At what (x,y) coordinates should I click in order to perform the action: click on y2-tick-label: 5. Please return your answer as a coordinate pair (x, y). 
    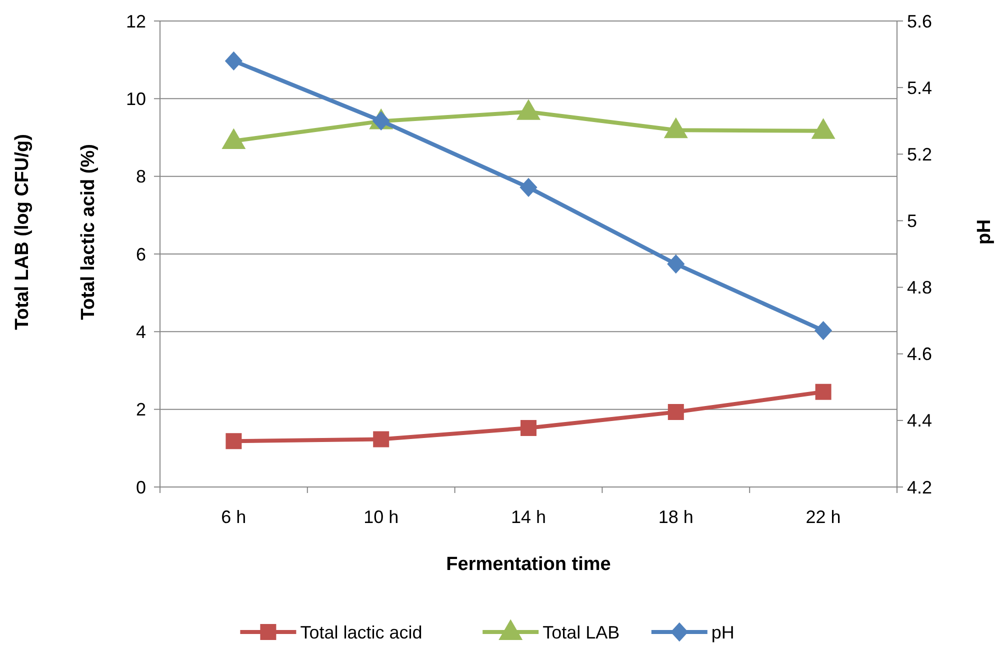
    Looking at the image, I should click on (912, 221).